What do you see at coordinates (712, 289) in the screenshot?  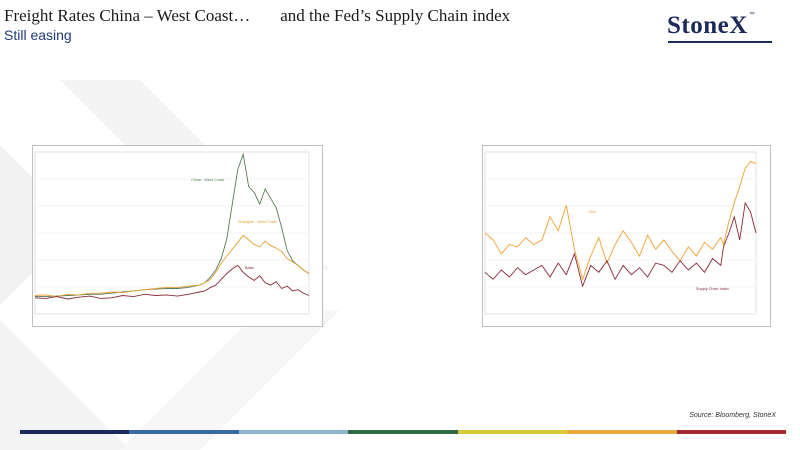 I see `series-label: Supply Chain Index` at bounding box center [712, 289].